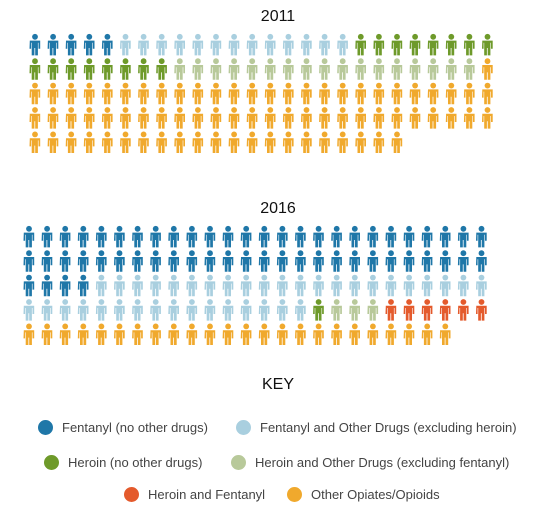 This screenshot has height=519, width=556. What do you see at coordinates (278, 208) in the screenshot?
I see `chart-title-2016: 2016` at bounding box center [278, 208].